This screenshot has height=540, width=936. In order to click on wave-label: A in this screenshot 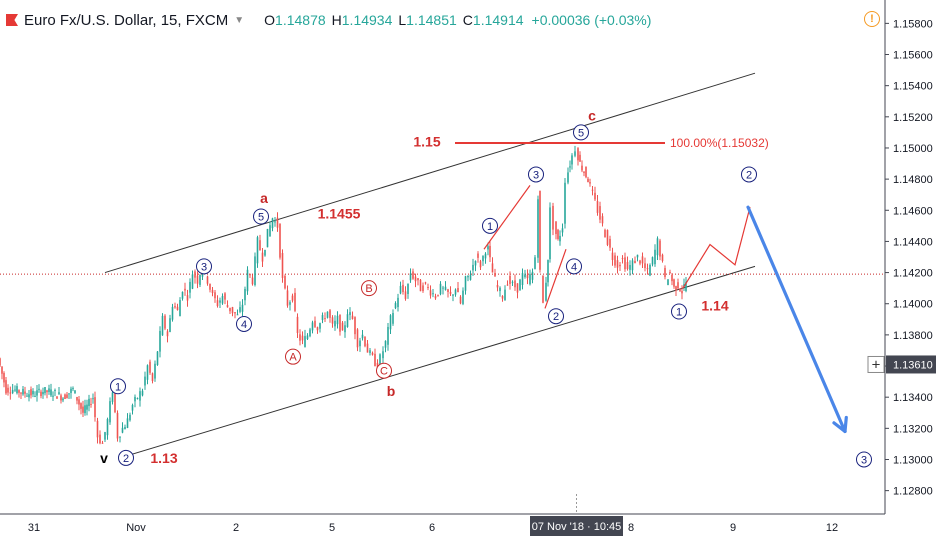, I will do `click(293, 358)`.